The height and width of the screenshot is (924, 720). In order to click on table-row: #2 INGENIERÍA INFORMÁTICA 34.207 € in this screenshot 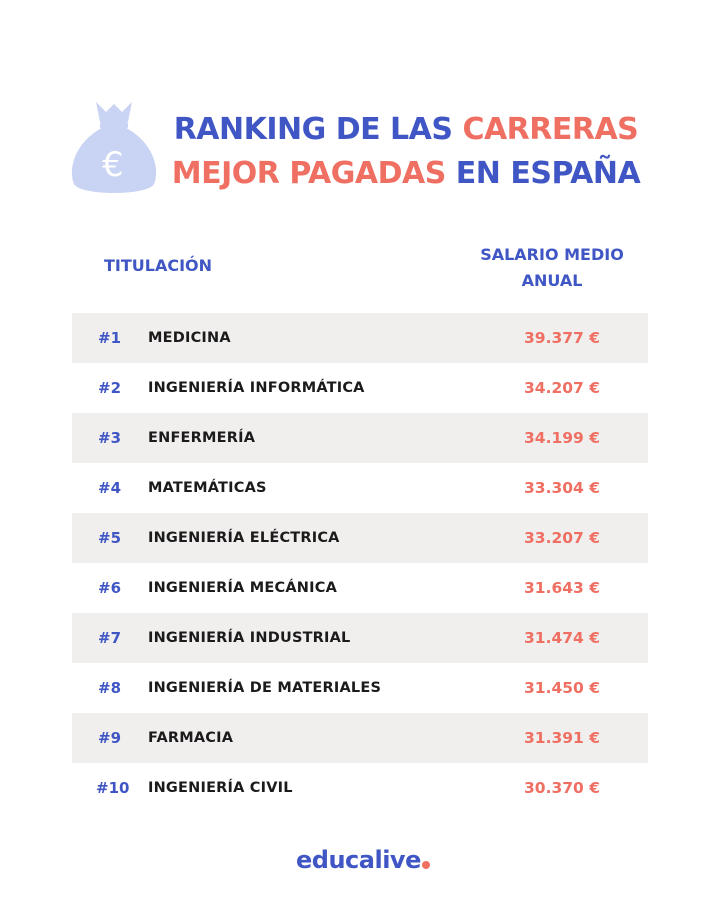, I will do `click(360, 388)`.